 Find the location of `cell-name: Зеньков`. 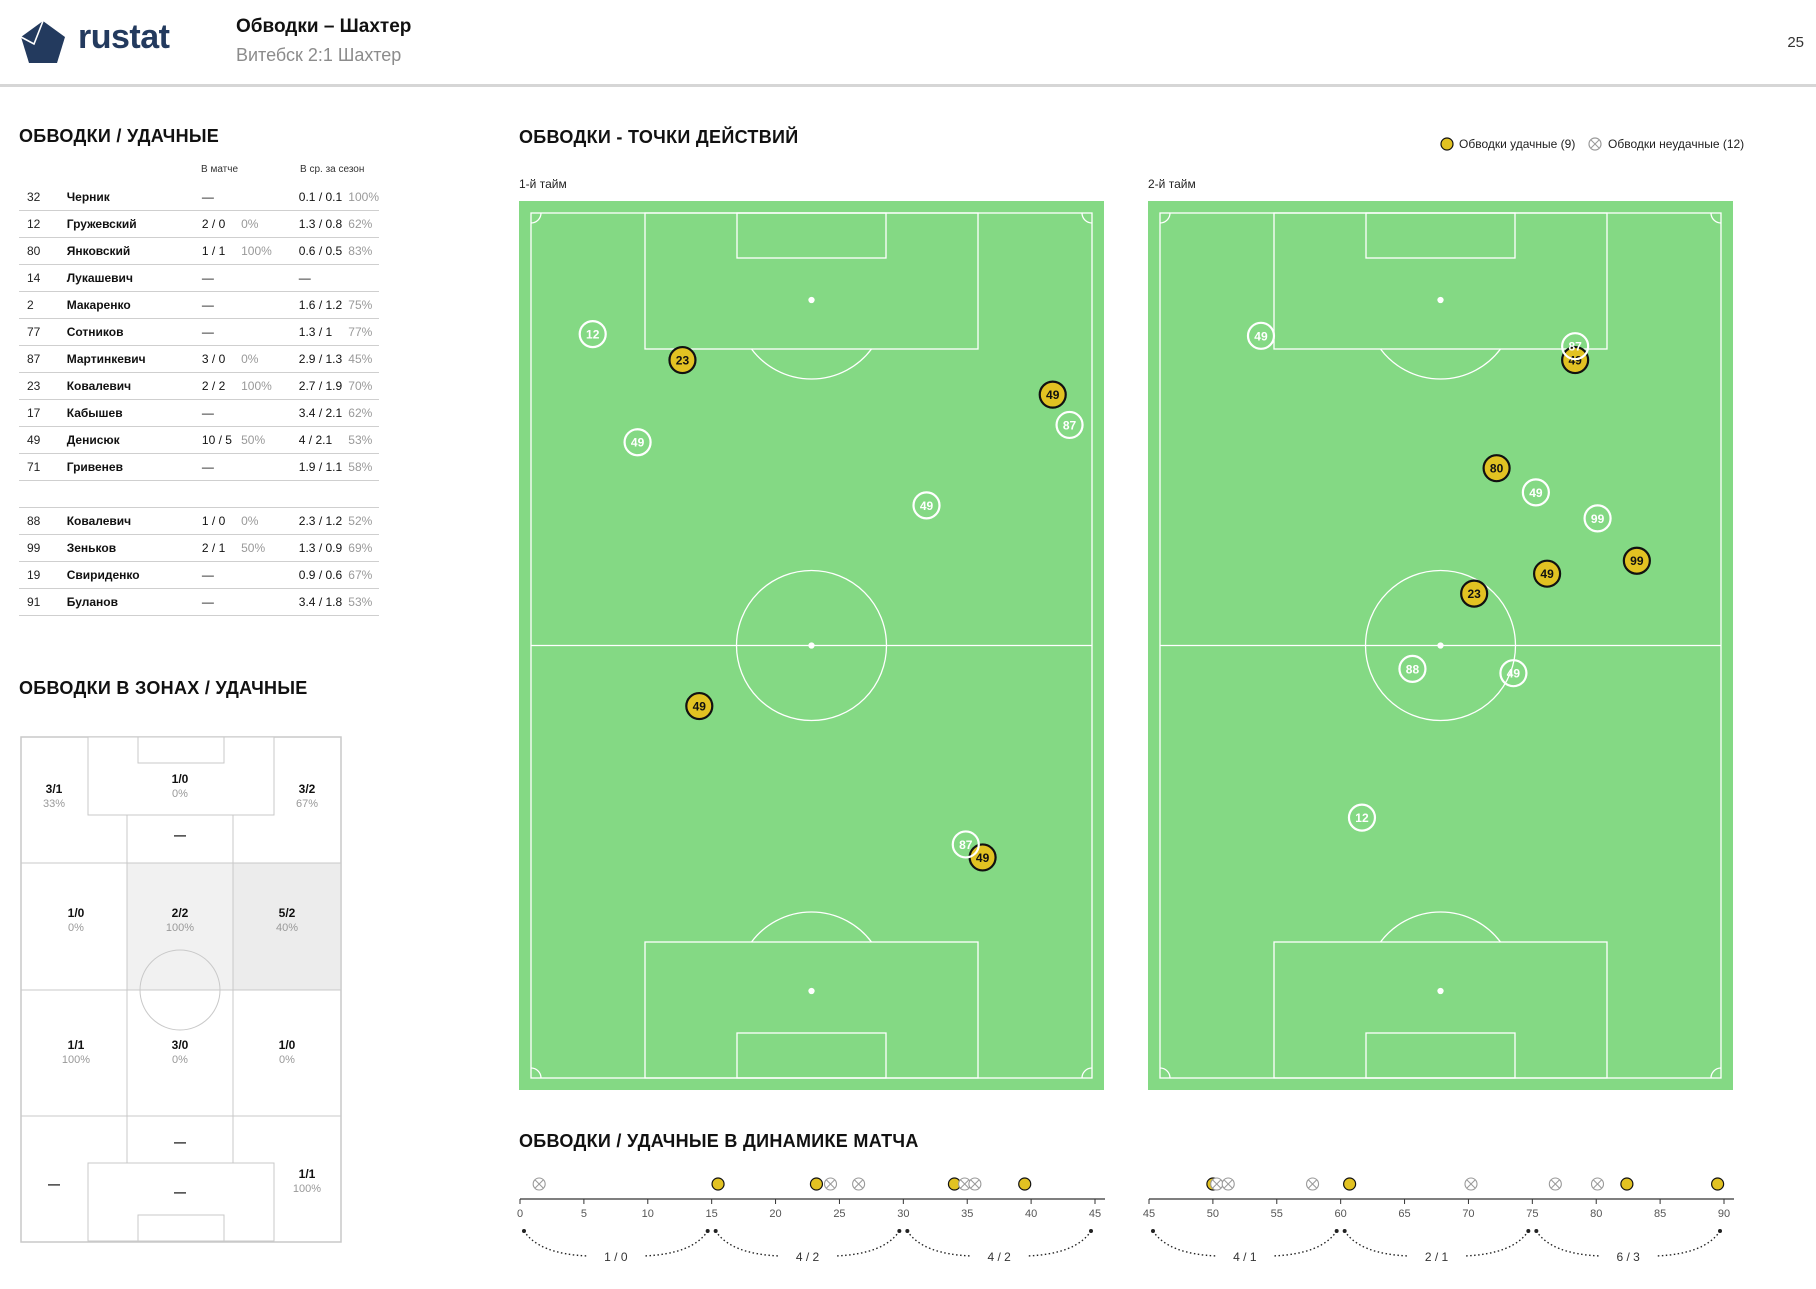

cell-name: Зеньков is located at coordinates (134, 548).